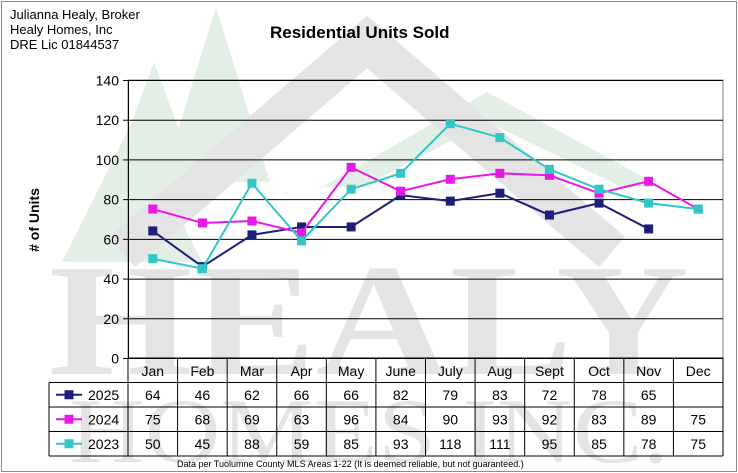  What do you see at coordinates (549, 371) in the screenshot?
I see `x-tick-label: Sept` at bounding box center [549, 371].